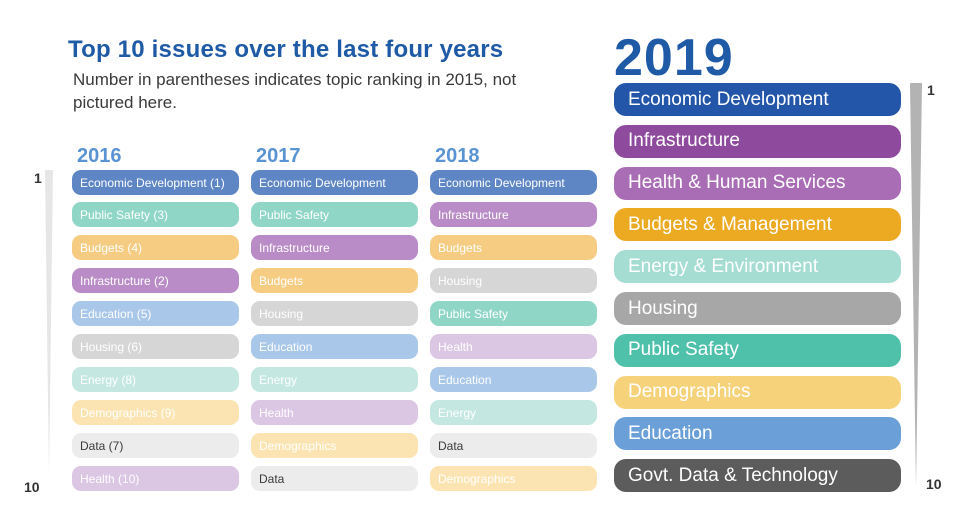  Describe the element at coordinates (931, 90) in the screenshot. I see `right-rank-top-label: 1` at that location.